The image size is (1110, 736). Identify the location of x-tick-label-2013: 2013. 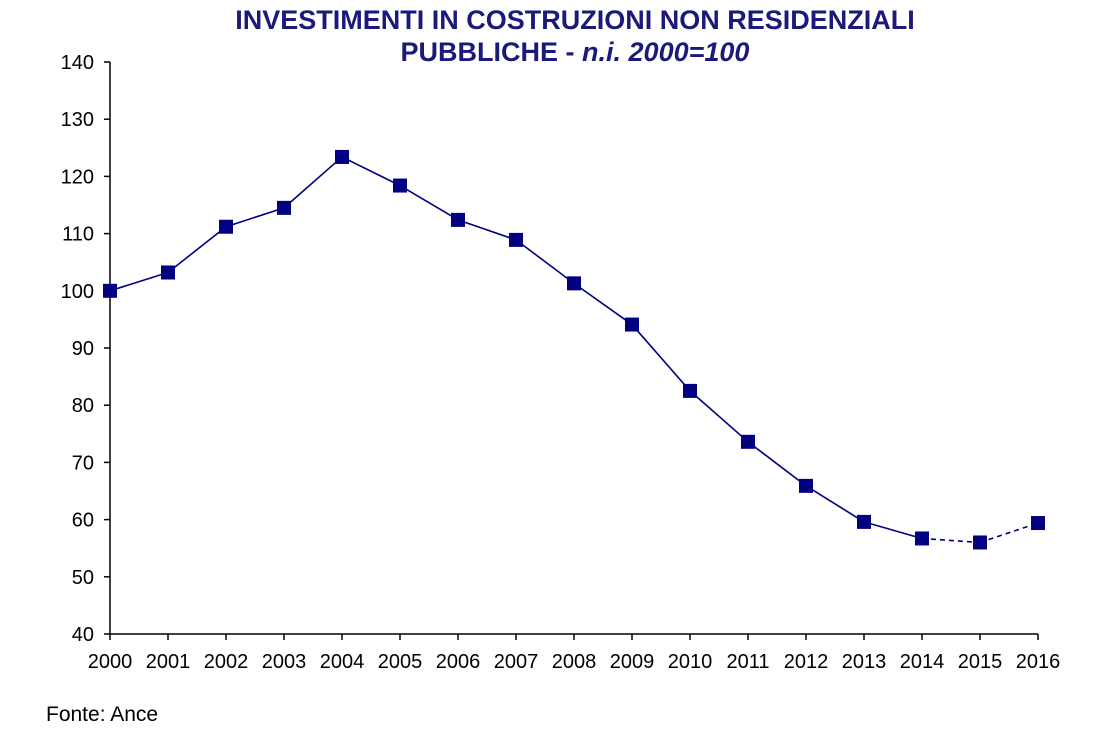
(864, 662).